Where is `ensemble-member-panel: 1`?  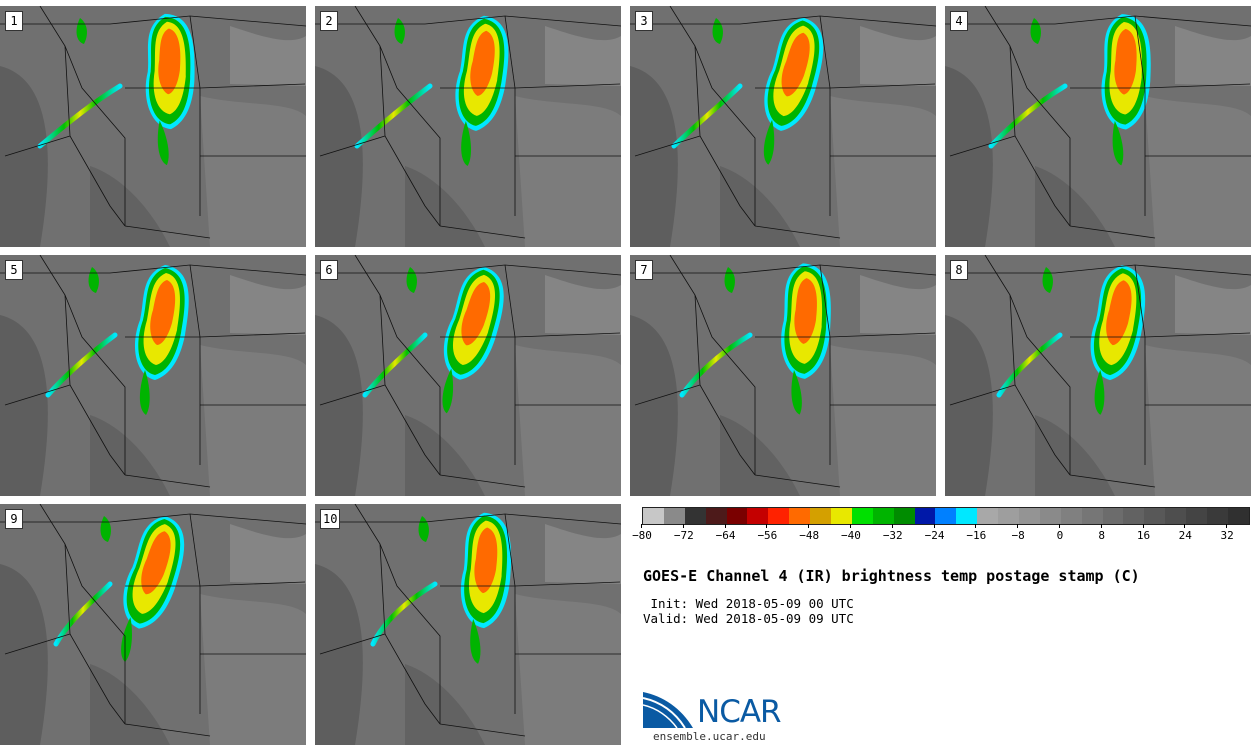
ensemble-member-panel: 1 is located at coordinates (153, 126).